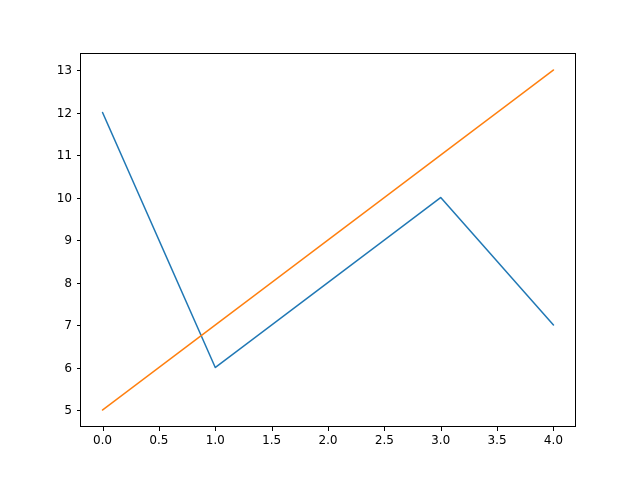 The image size is (640, 480). I want to click on axis-spine-left, so click(80, 240).